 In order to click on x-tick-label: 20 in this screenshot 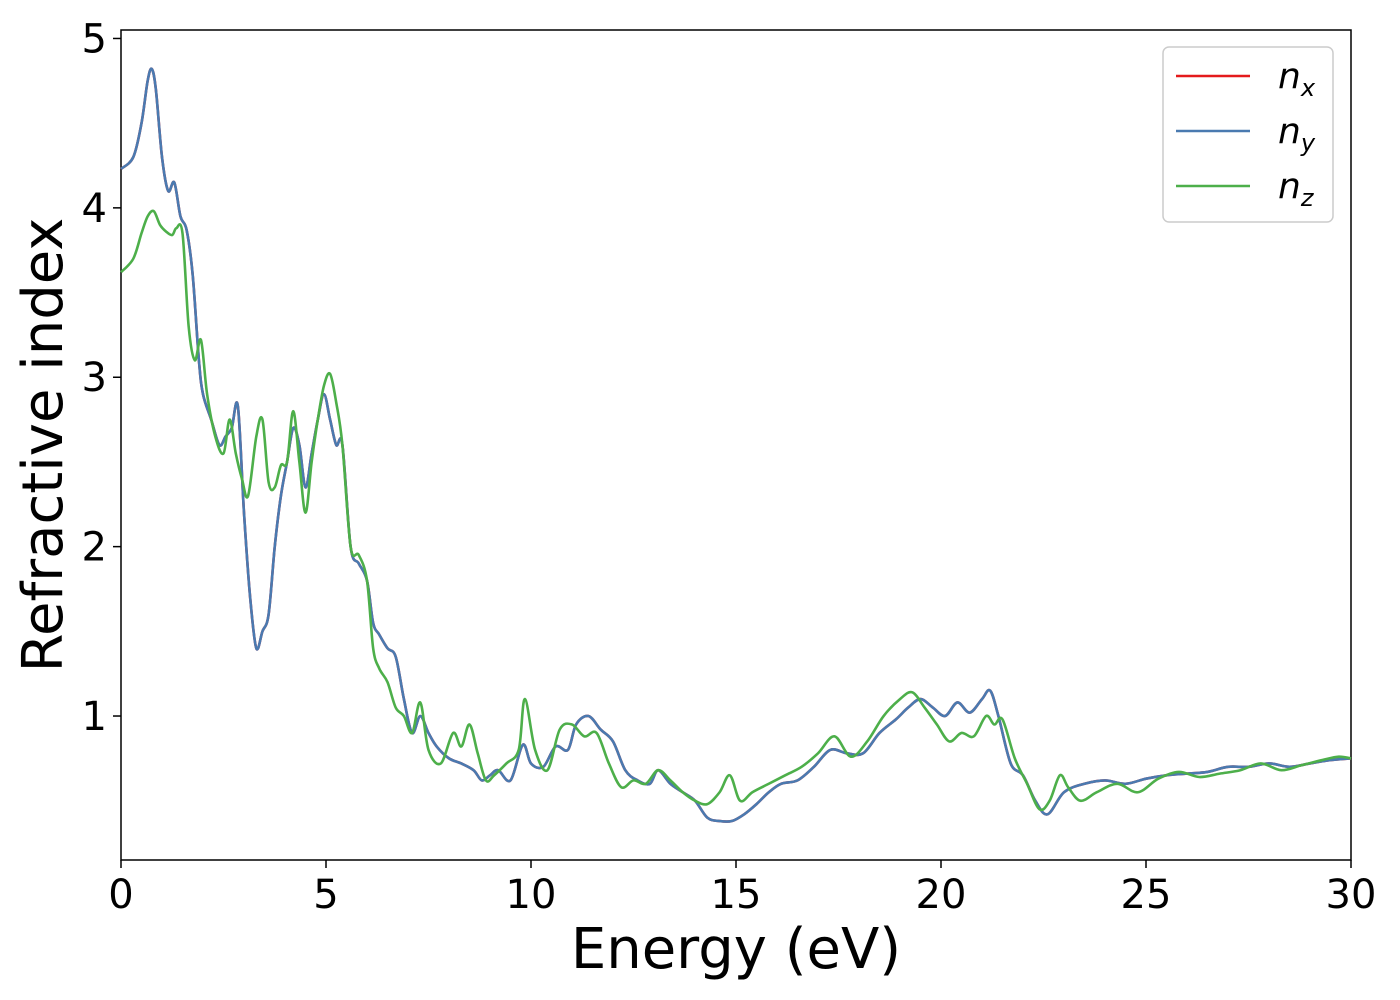, I will do `click(941, 895)`.